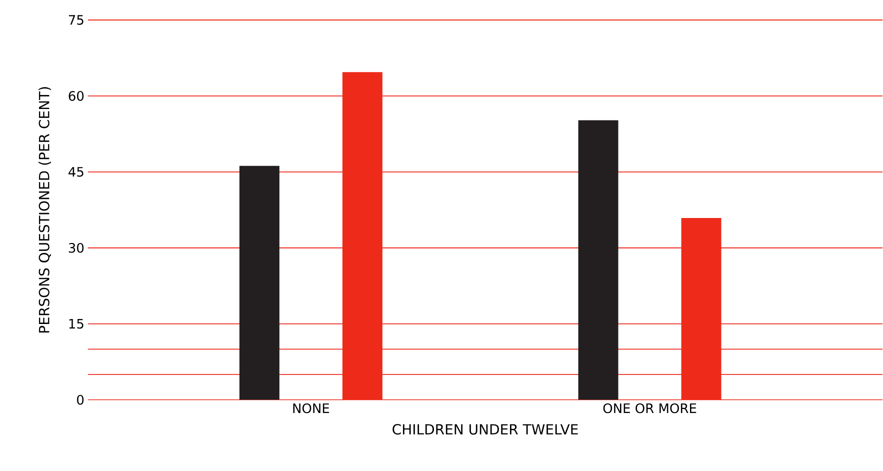  I want to click on y-tick-label: 15, so click(76, 324).